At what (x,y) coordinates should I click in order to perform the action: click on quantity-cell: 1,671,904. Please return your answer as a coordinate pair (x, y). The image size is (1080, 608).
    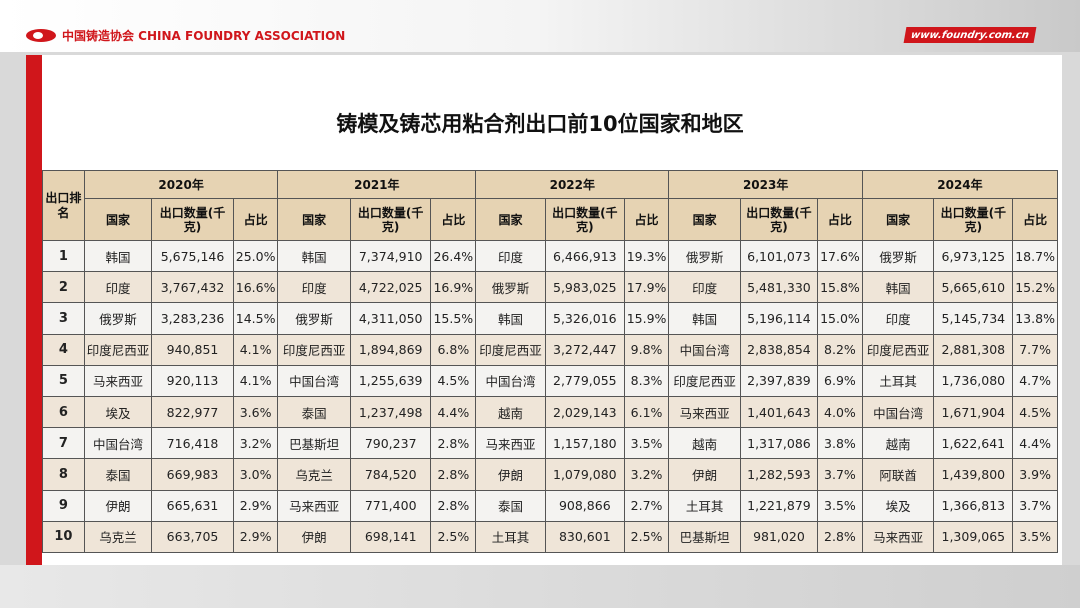
    Looking at the image, I should click on (973, 412).